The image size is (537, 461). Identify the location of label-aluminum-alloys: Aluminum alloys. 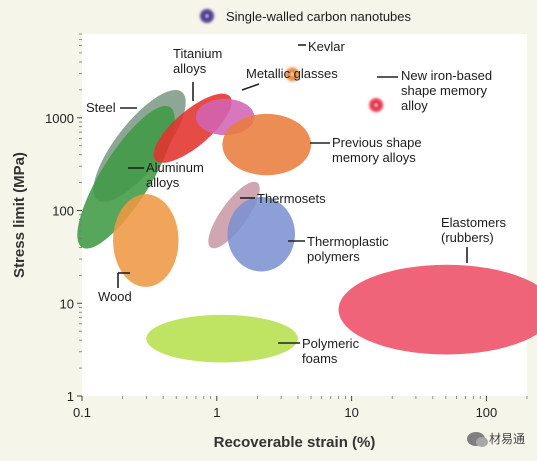
(175, 175).